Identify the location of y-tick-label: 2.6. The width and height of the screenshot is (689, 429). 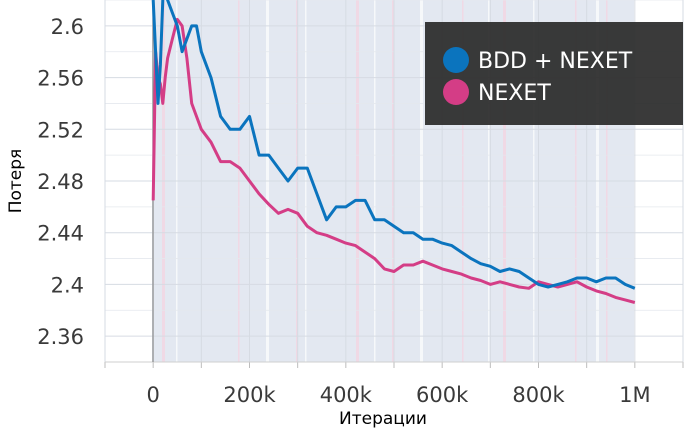
(67, 27).